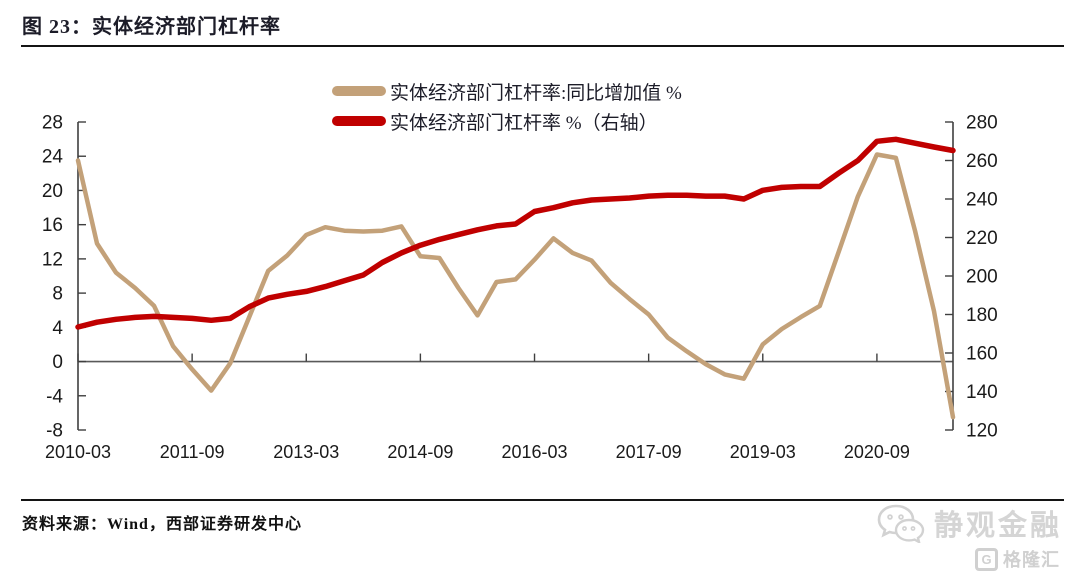  What do you see at coordinates (534, 452) in the screenshot?
I see `x-axis-tick-label: 2016-03` at bounding box center [534, 452].